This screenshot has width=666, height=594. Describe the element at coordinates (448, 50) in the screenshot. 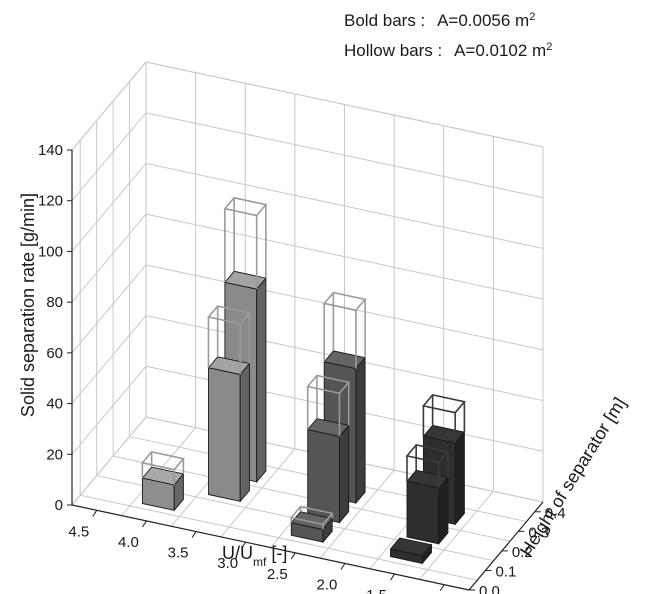

I see `legend-hollow: Hollow bars : A=0.0102 m2` at that location.